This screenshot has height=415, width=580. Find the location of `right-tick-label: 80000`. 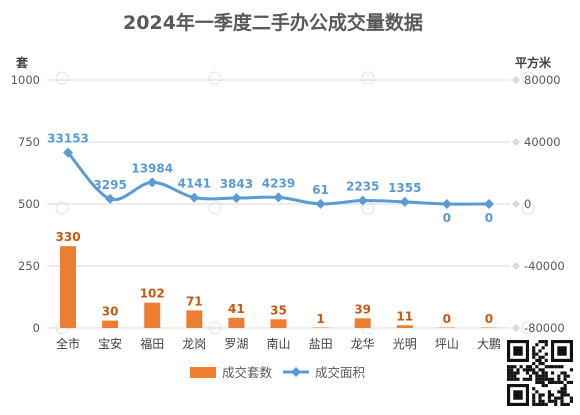

right-tick-label: 80000 is located at coordinates (542, 80).